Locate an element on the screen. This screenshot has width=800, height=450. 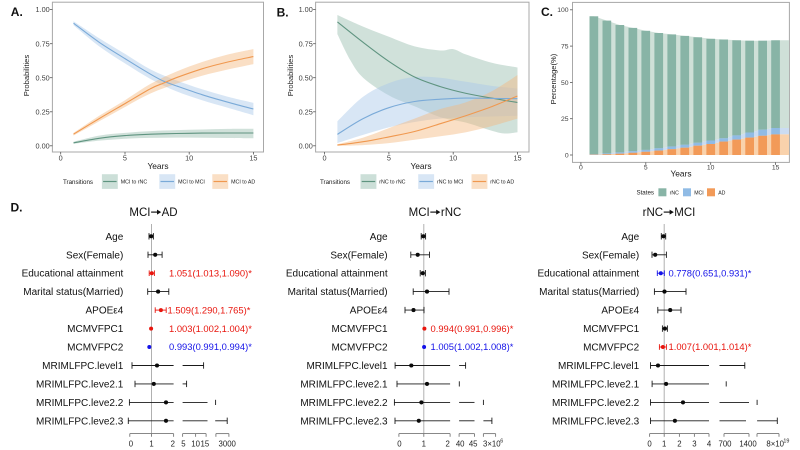
svg-text: 8×10 is located at coordinates (775, 444).